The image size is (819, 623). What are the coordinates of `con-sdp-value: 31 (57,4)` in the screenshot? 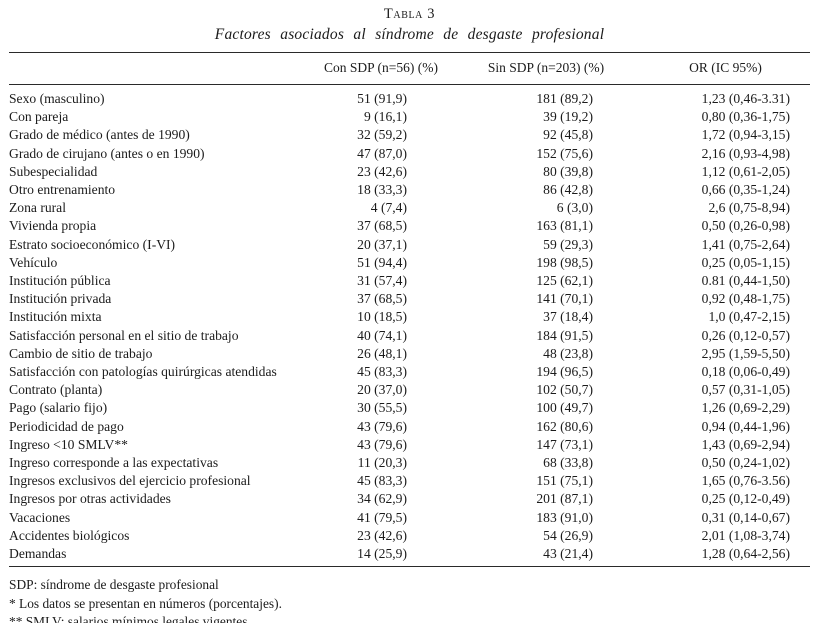 It's located at (382, 281).